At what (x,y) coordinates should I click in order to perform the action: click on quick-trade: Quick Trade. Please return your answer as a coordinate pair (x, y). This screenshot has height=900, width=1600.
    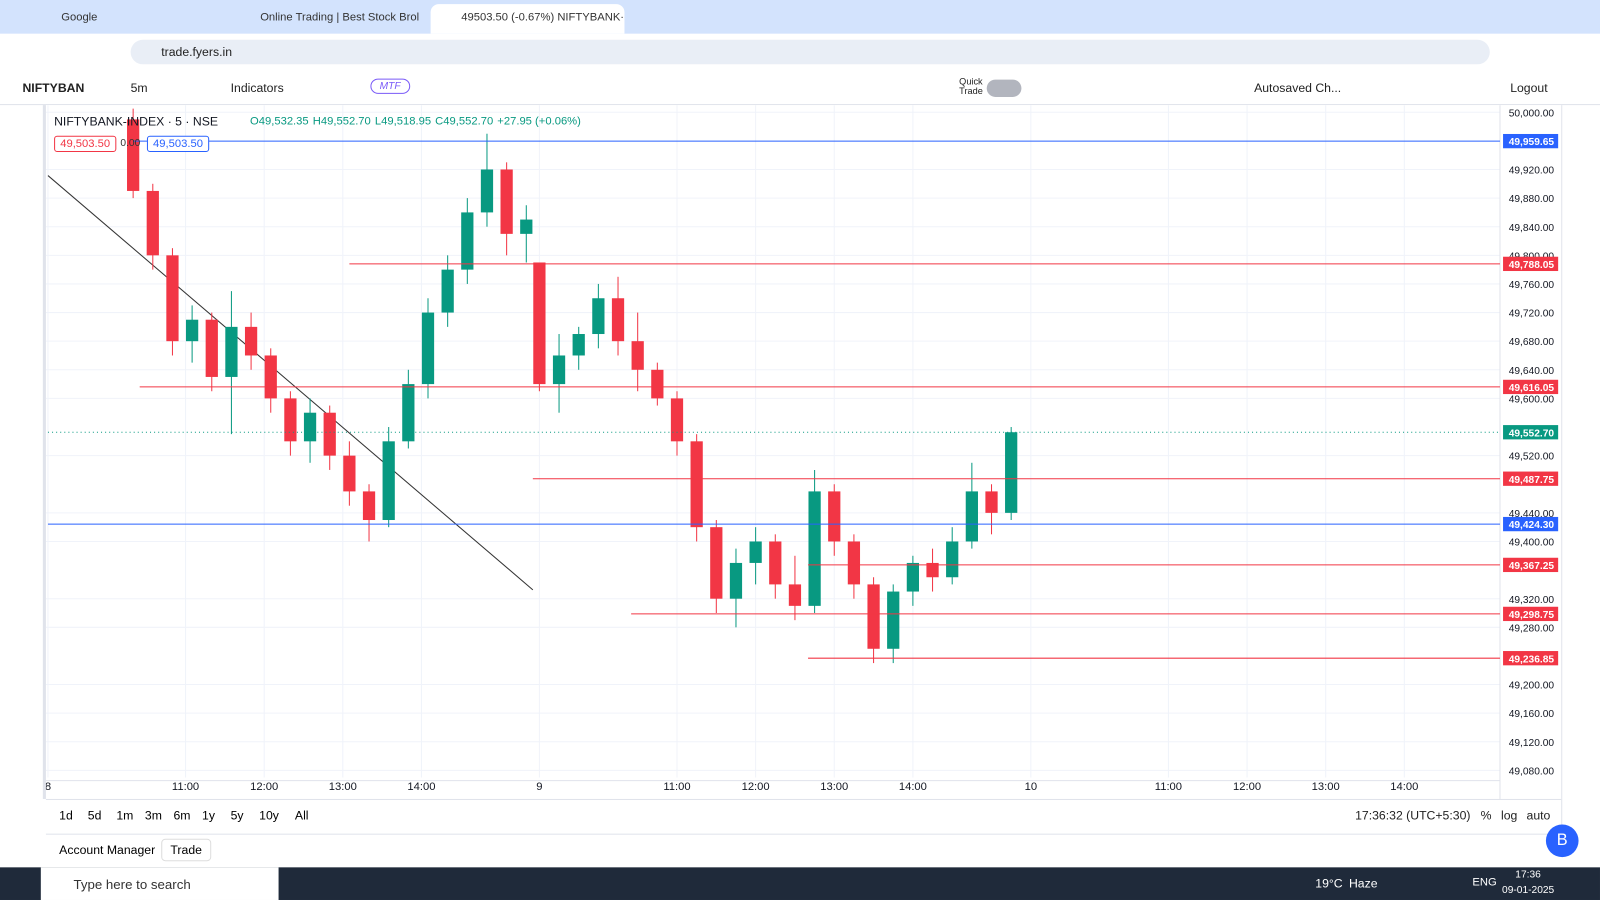
    Looking at the image, I should click on (971, 86).